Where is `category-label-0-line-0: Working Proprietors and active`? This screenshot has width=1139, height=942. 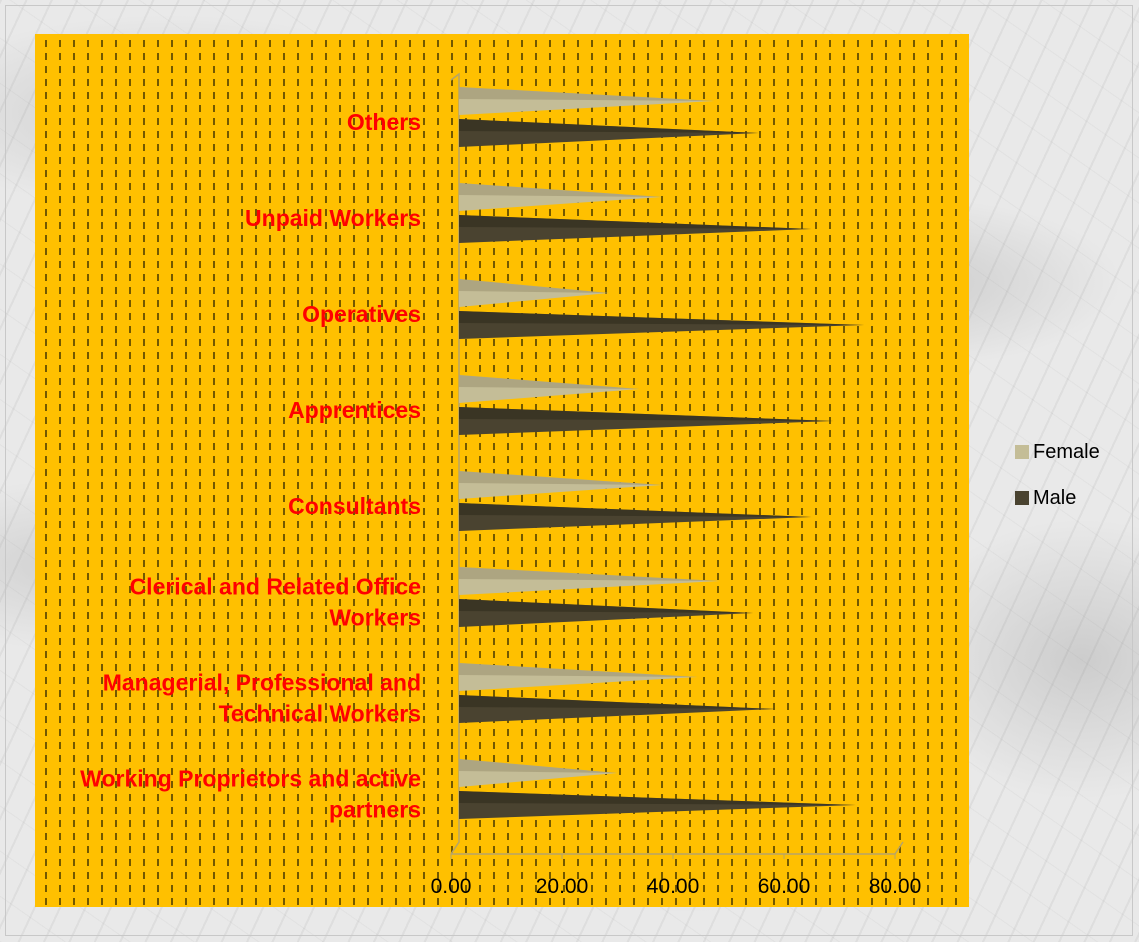
category-label-0-line-0: Working Proprietors and active is located at coordinates (250, 779).